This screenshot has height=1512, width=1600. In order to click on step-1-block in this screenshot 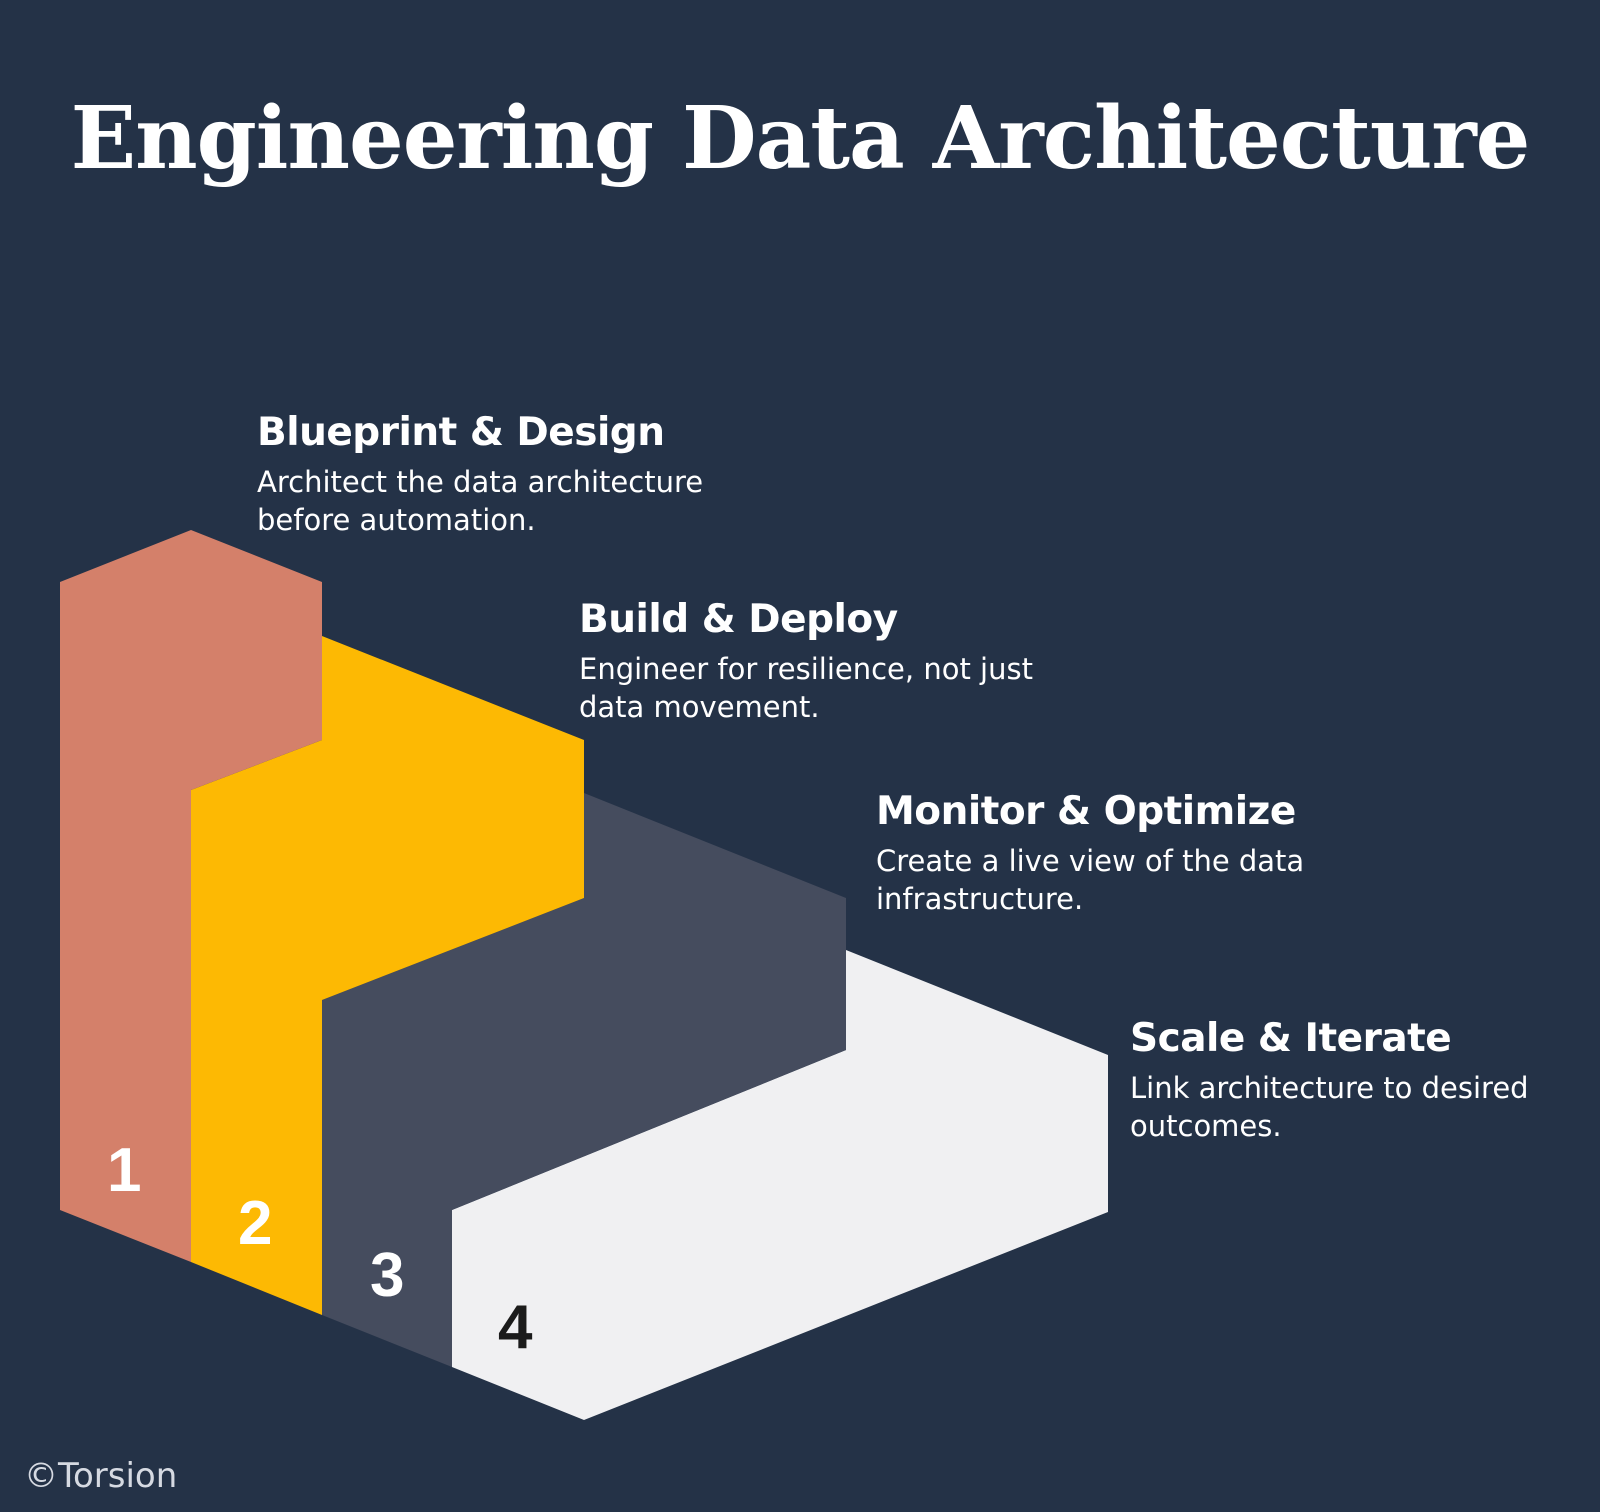, I will do `click(191, 896)`.